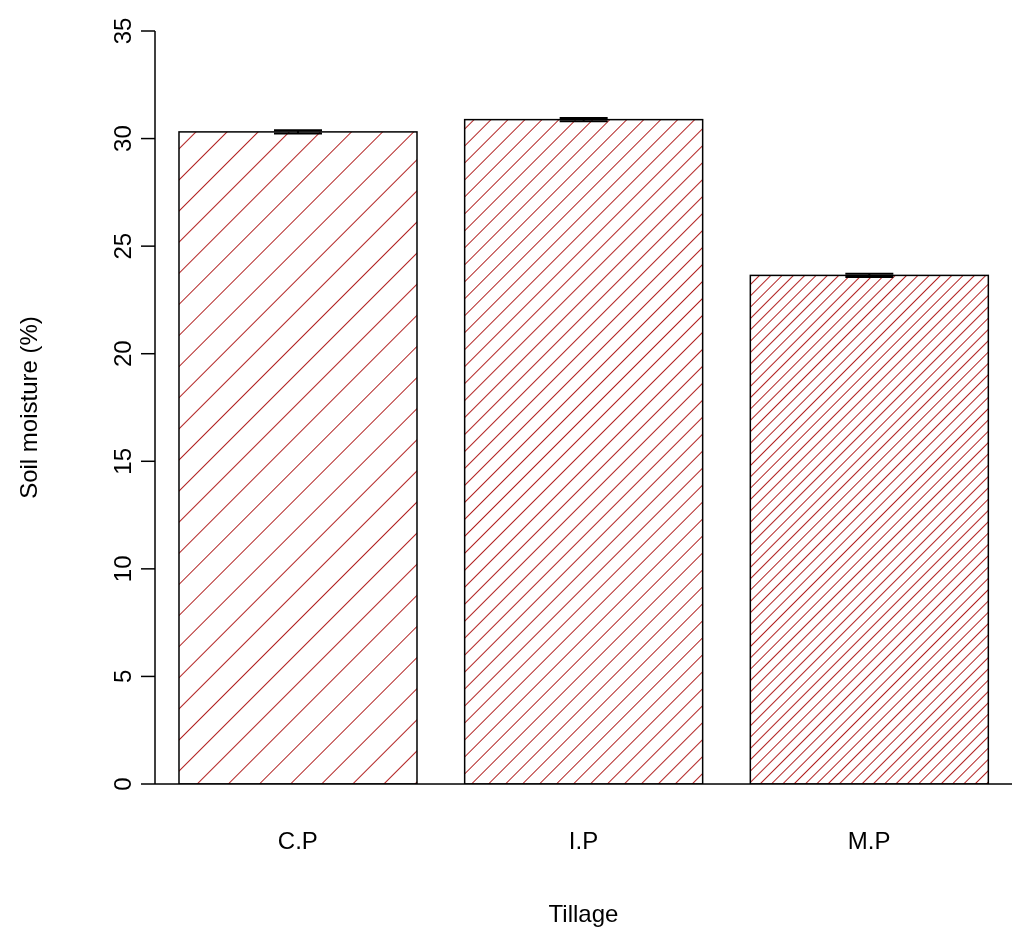  What do you see at coordinates (583, 913) in the screenshot?
I see `x-axis-title: Tillage` at bounding box center [583, 913].